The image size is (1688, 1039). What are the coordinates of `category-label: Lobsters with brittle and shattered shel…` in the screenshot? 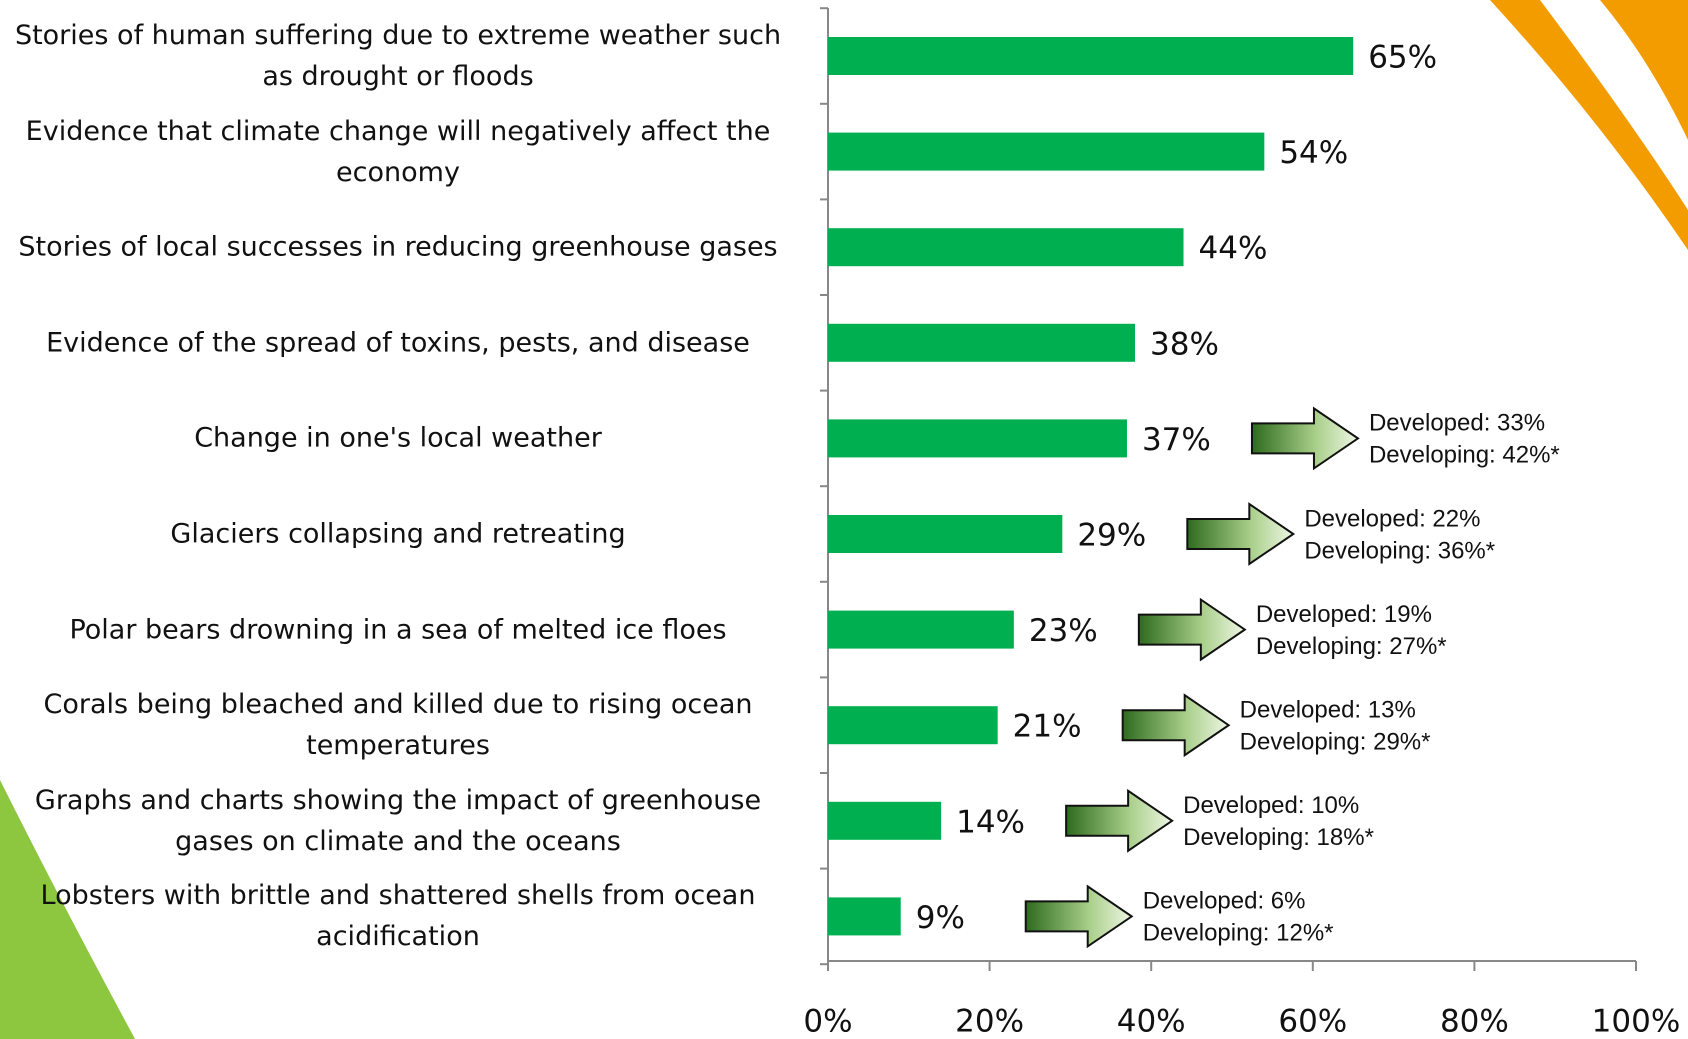 It's located at (398, 916).